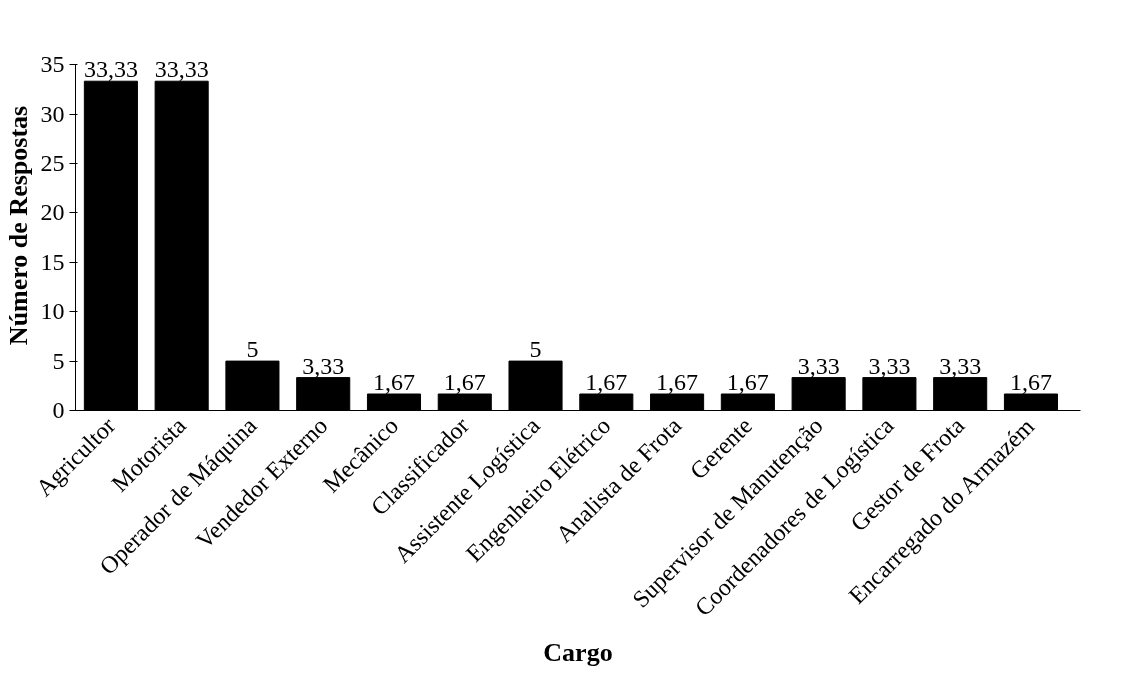 The image size is (1126, 675). Describe the element at coordinates (58, 360) in the screenshot. I see `y-tick-label: 5` at that location.